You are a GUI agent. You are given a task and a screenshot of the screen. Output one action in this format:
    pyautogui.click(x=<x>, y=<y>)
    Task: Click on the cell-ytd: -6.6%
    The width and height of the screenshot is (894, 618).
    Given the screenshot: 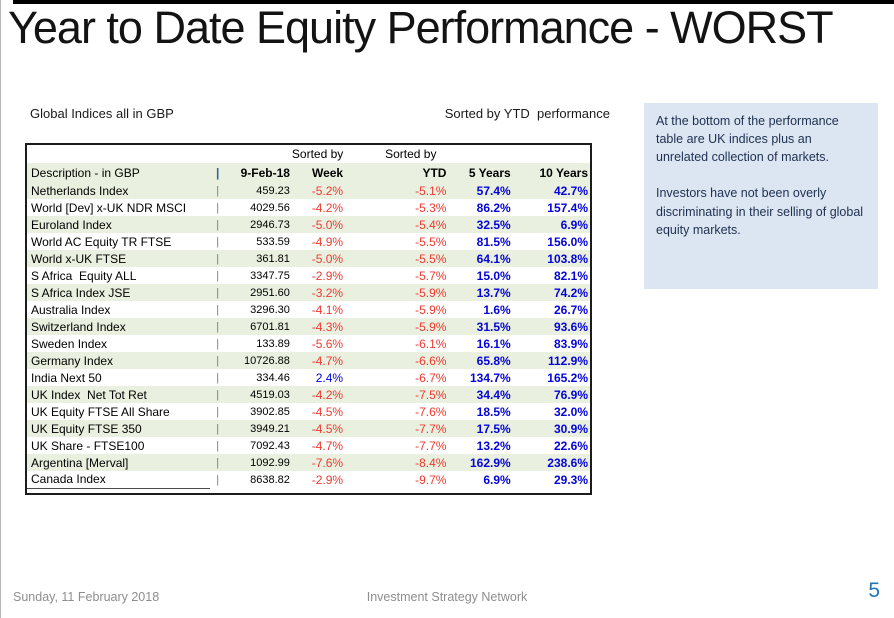 What is the action you would take?
    pyautogui.click(x=431, y=360)
    